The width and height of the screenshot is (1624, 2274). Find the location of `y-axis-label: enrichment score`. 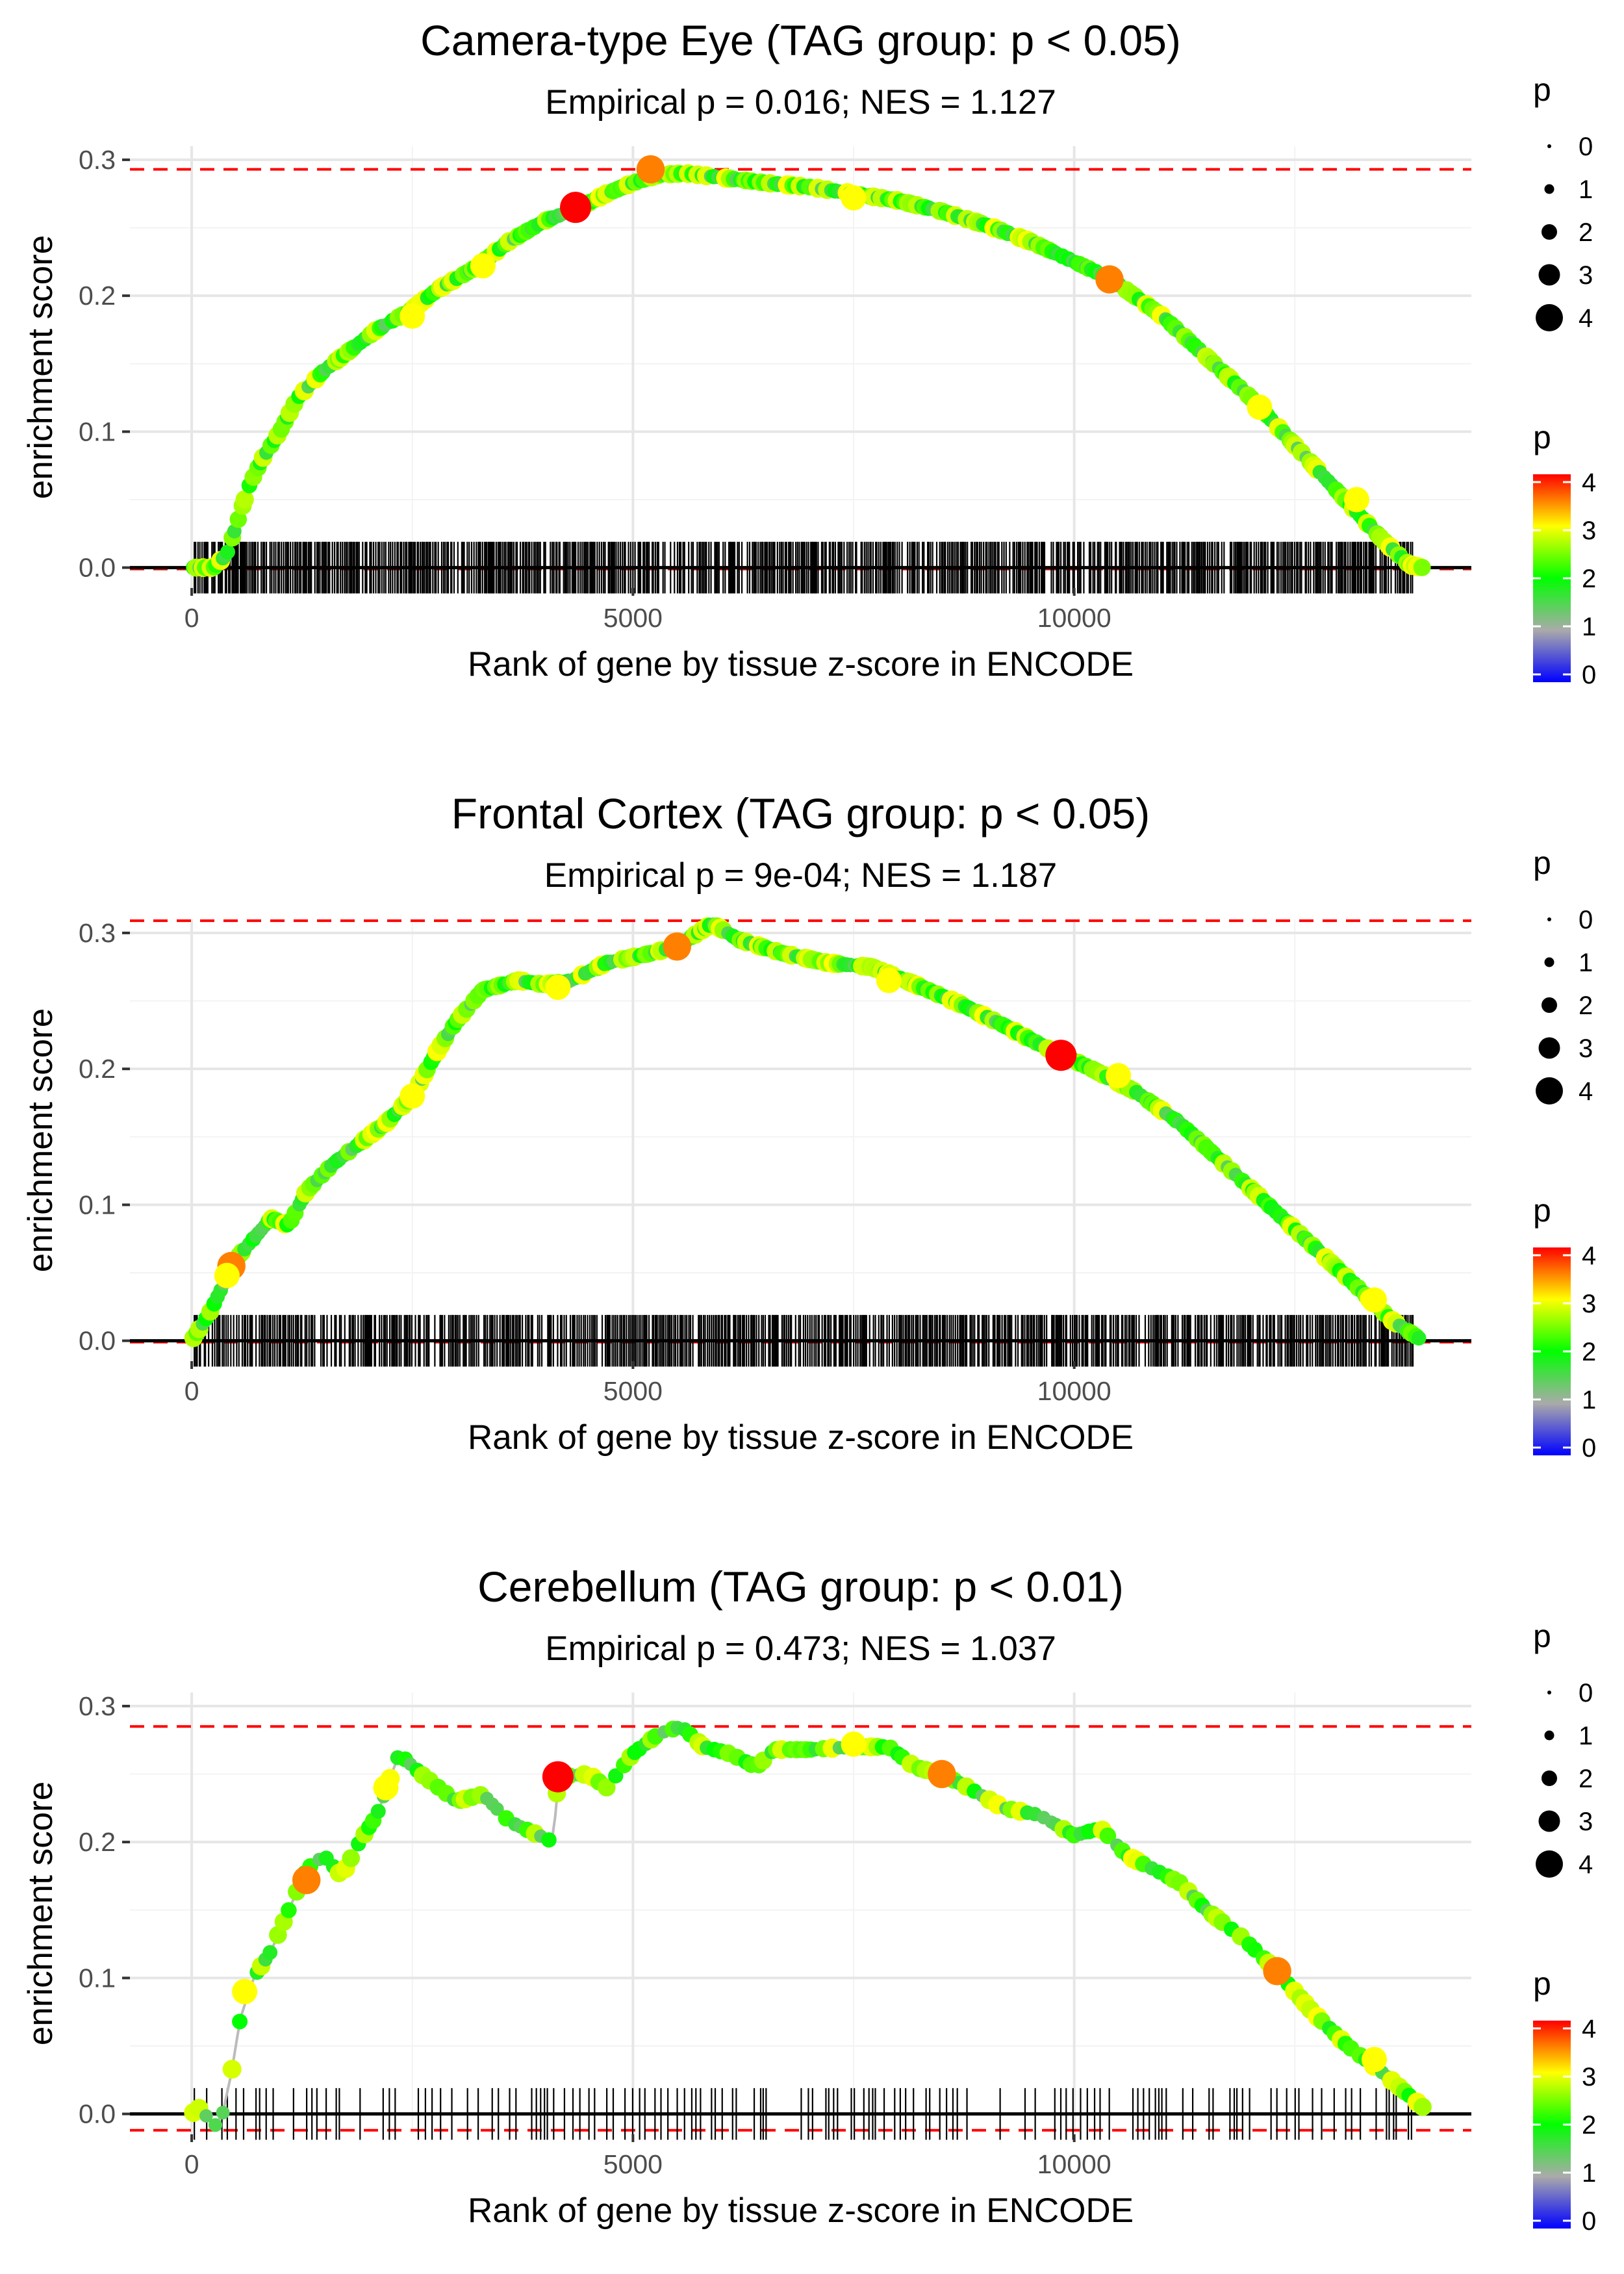

y-axis-label: enrichment score is located at coordinates (40, 367).